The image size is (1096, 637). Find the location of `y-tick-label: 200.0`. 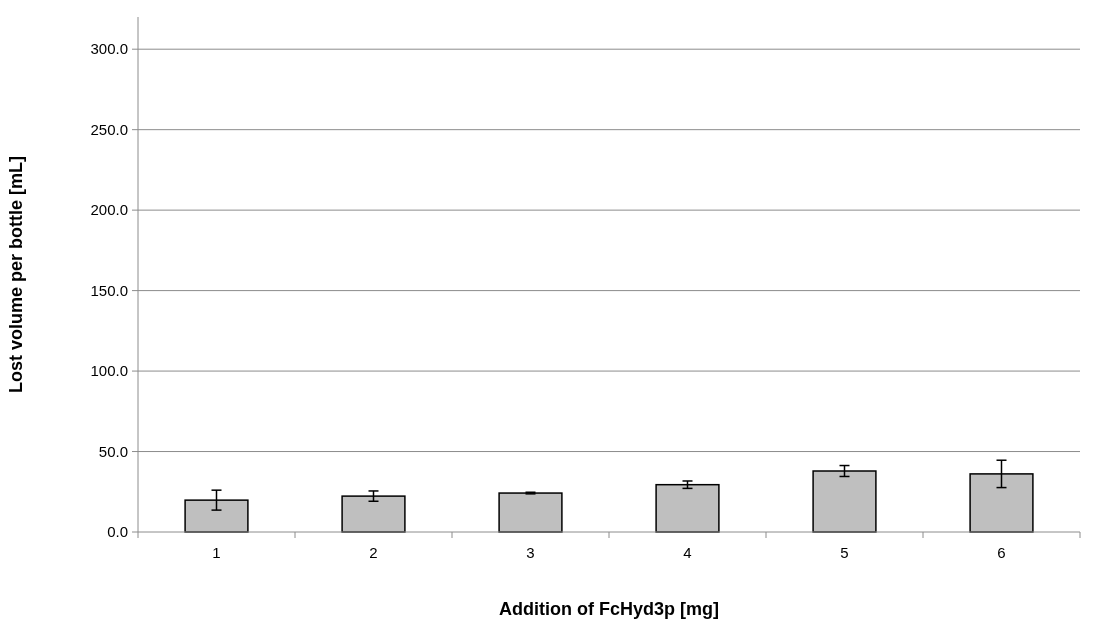

y-tick-label: 200.0 is located at coordinates (109, 210).